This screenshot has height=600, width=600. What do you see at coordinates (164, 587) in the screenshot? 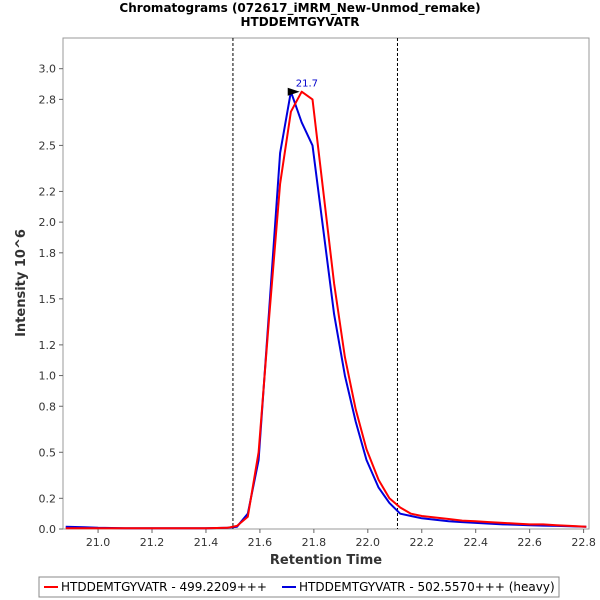
I see `legend-label-light: HTDDEMTGYVATR - 499.2209+++` at bounding box center [164, 587].